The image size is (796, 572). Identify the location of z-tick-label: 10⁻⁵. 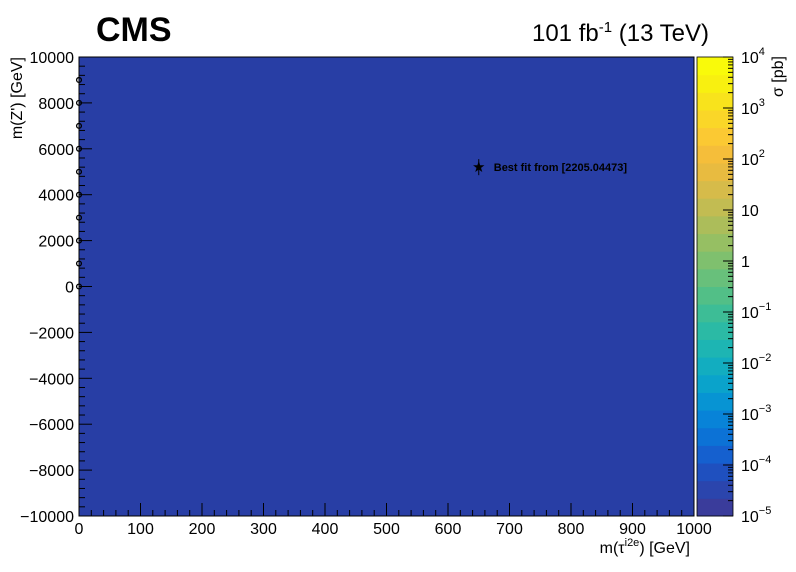
(756, 515).